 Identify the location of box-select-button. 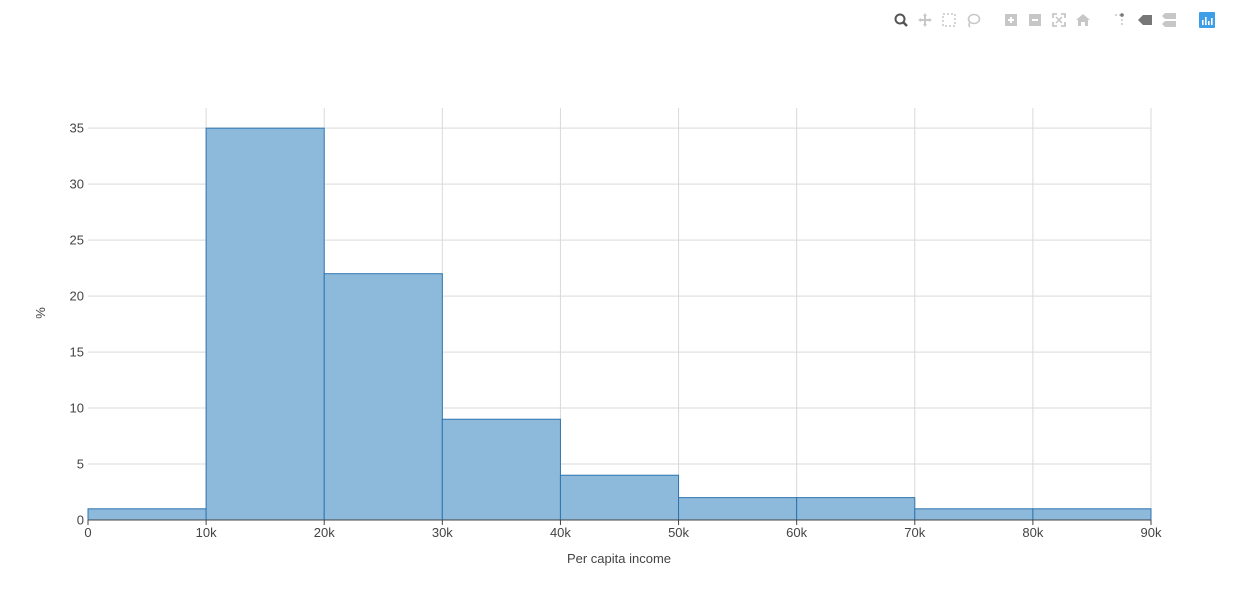
(949, 20).